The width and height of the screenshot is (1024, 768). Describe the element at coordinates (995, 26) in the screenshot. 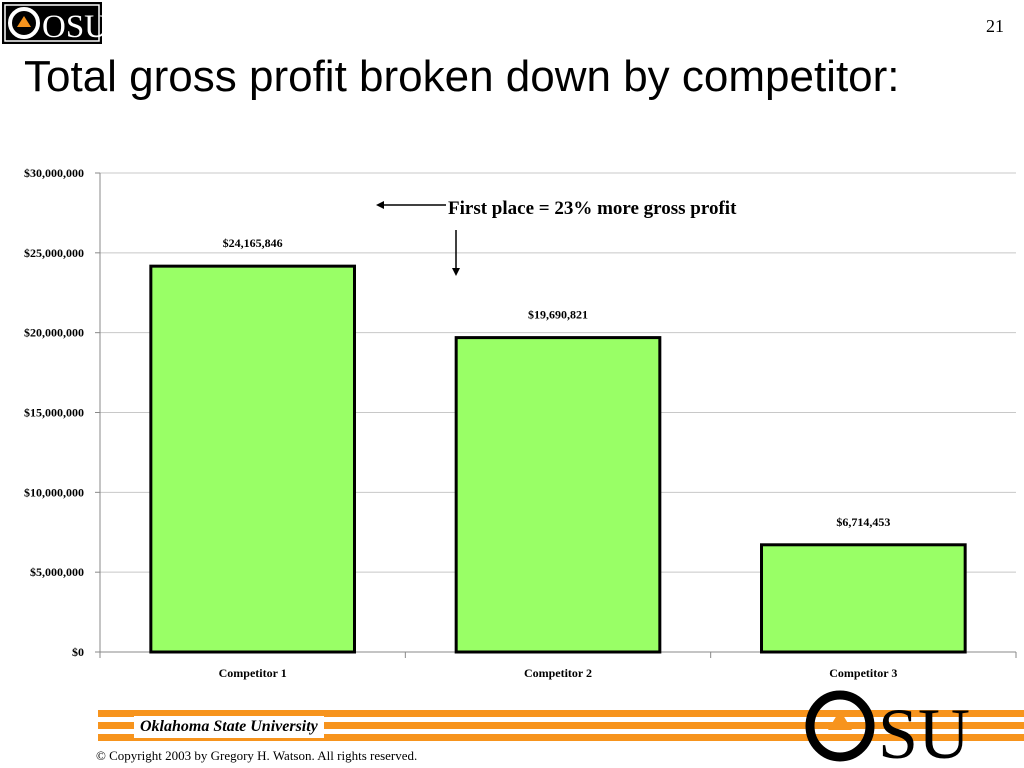

I see `slide-number: 21` at that location.